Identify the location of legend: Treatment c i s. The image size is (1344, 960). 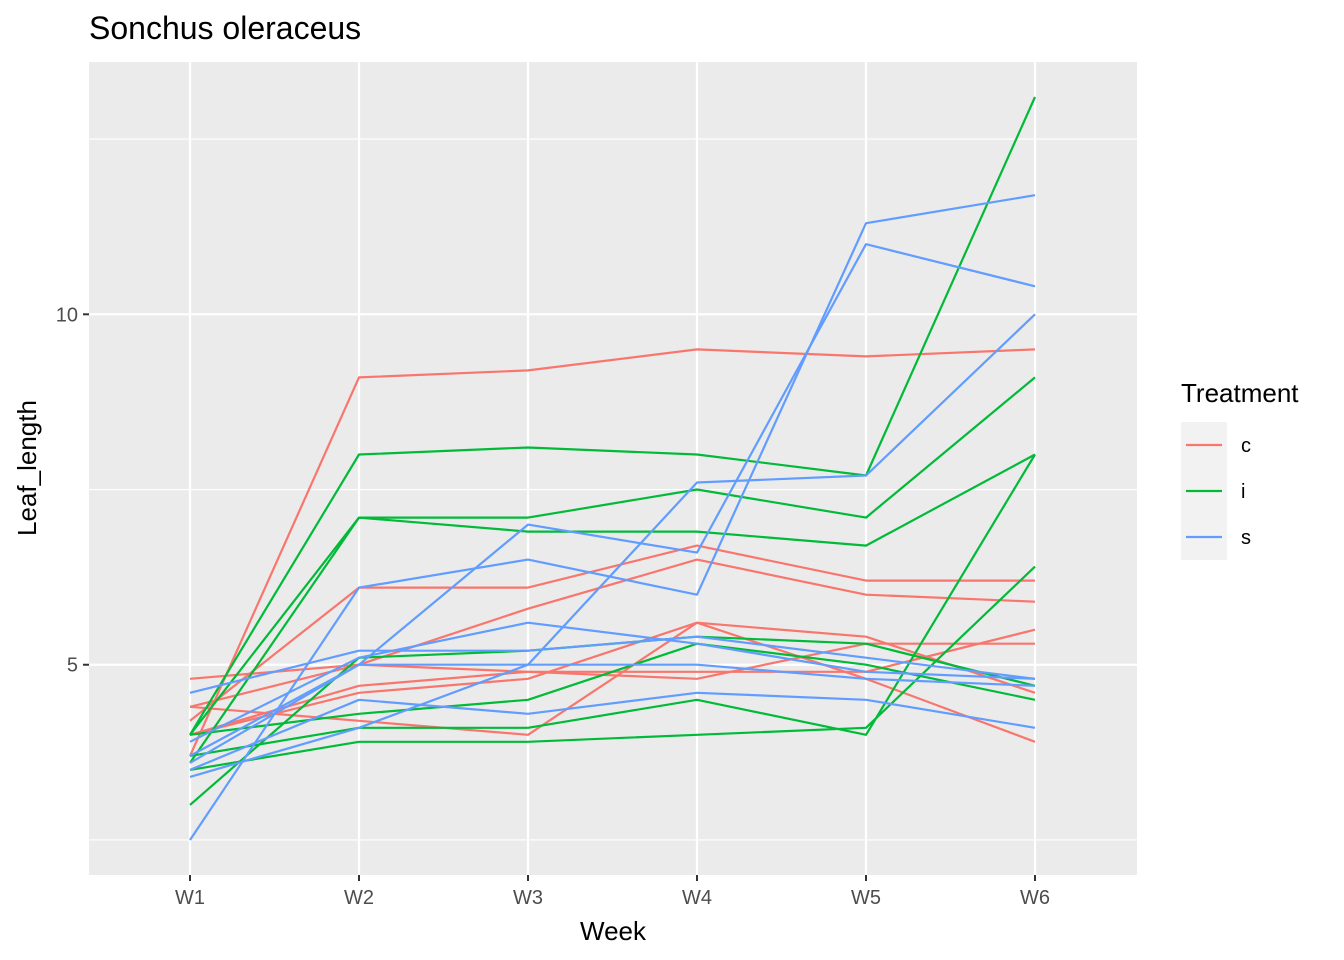
(1240, 469).